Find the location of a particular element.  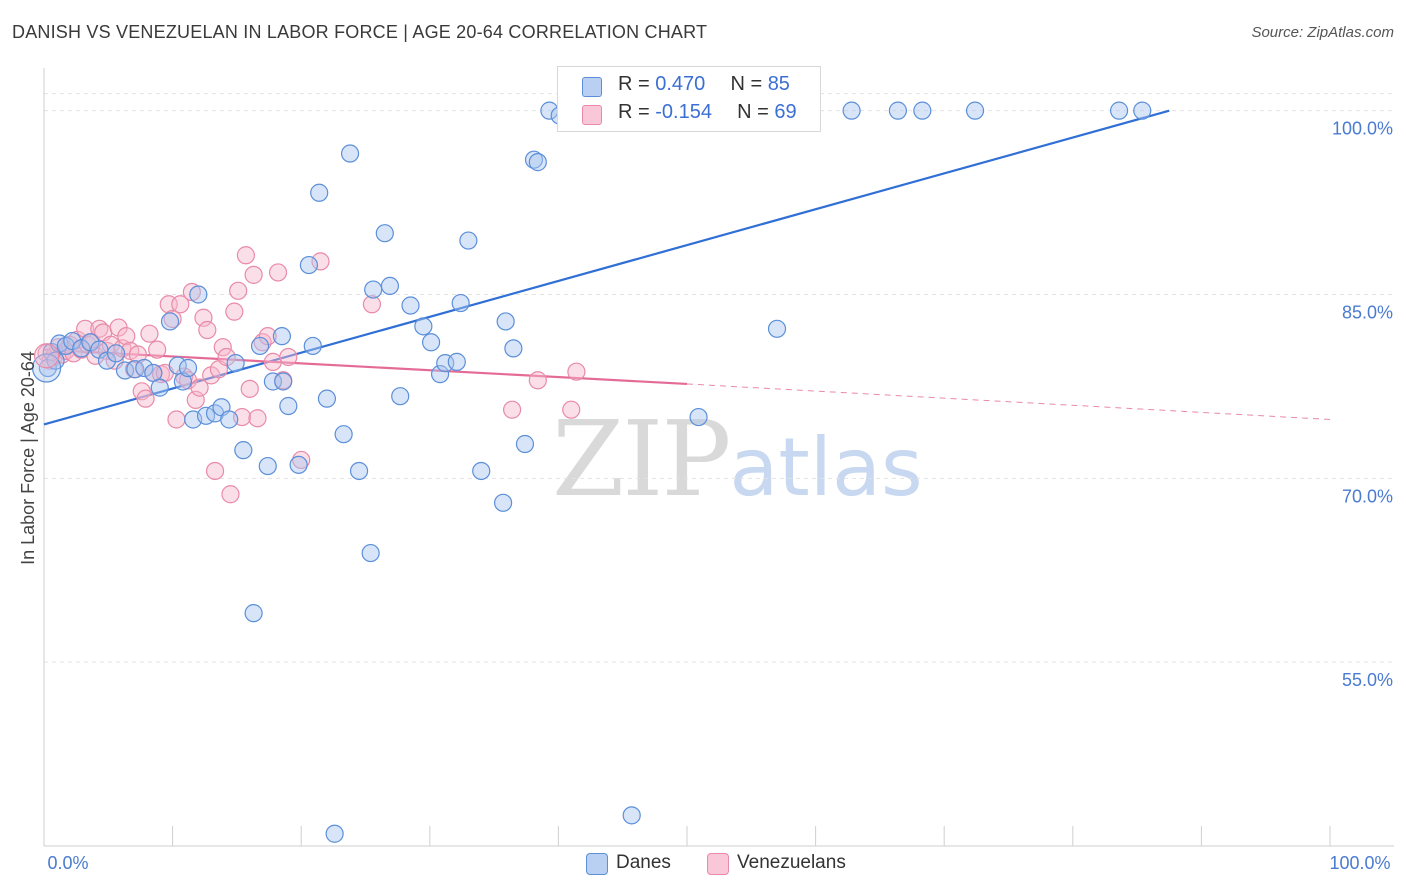

danes-r-value: 0.470 is located at coordinates (680, 84).